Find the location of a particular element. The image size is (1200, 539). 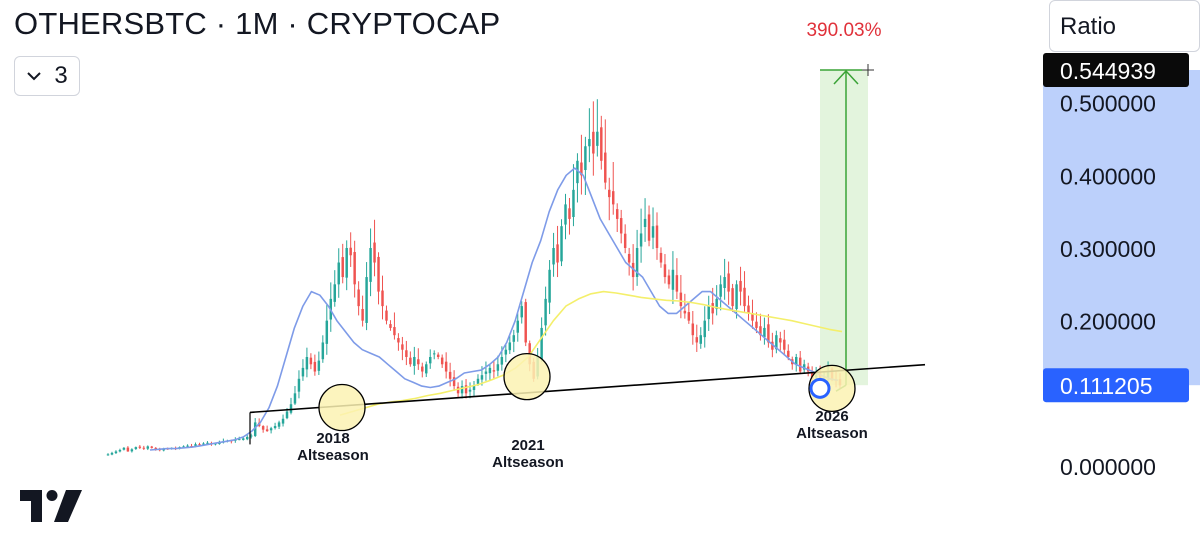

altseason-circle is located at coordinates (527, 376).